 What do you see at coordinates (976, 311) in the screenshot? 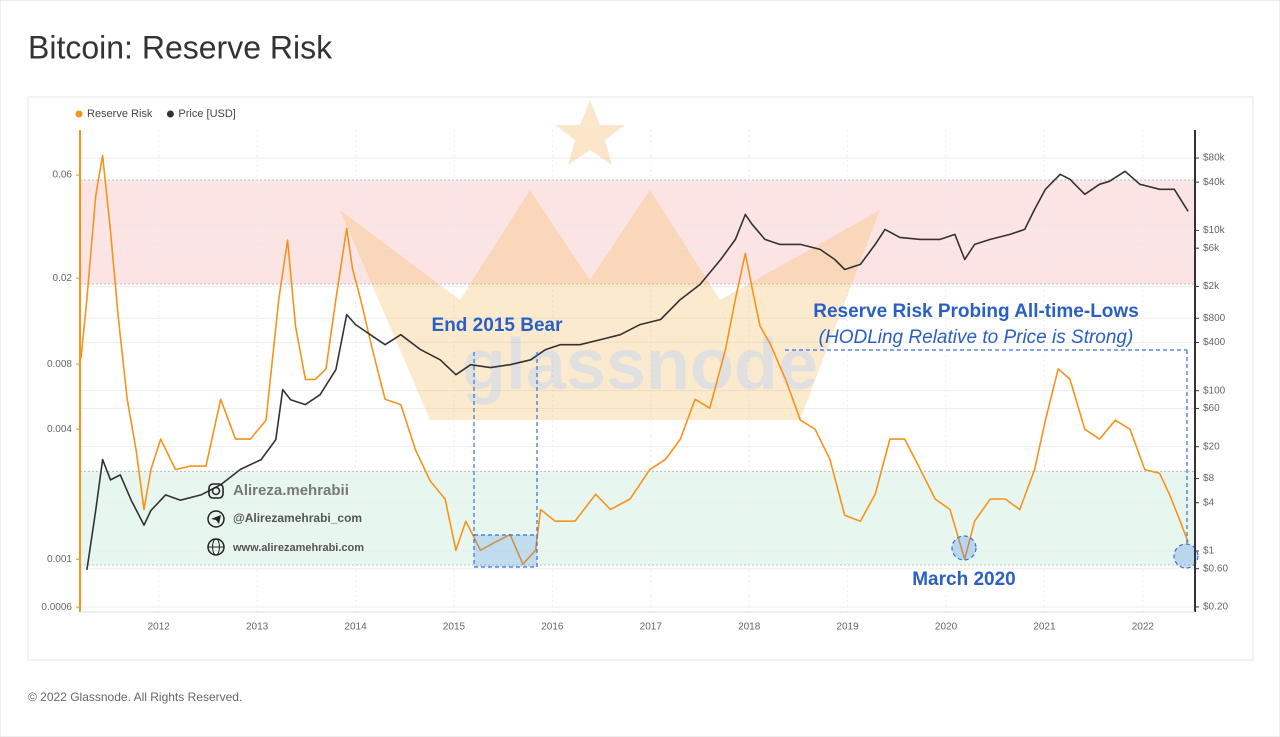
I see `annotation: Reserve Risk Probing All-time-Lows` at bounding box center [976, 311].